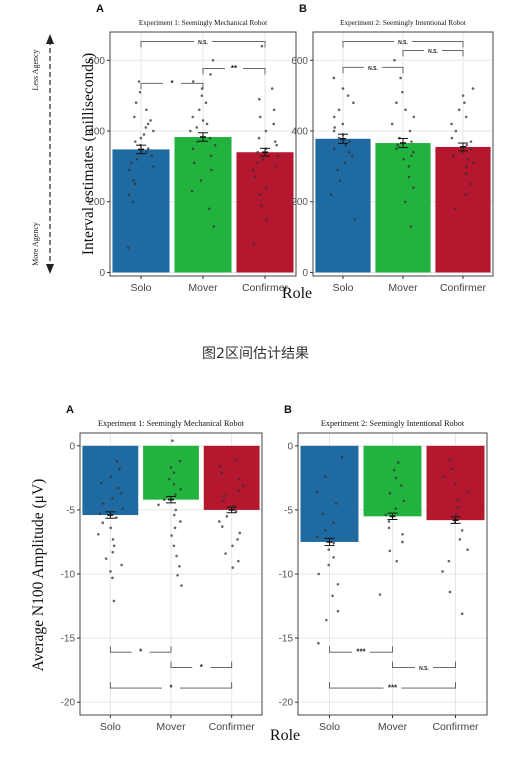 The image size is (511, 759). I want to click on y-tick-label: 600, so click(96, 61).